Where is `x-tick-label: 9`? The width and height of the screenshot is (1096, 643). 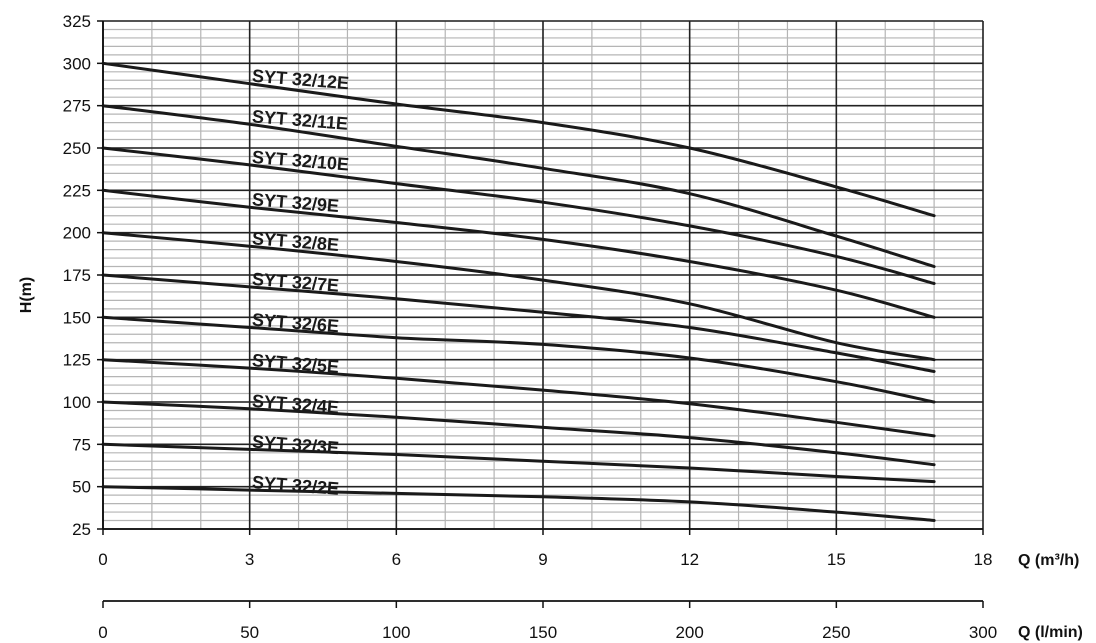 x-tick-label: 9 is located at coordinates (542, 559).